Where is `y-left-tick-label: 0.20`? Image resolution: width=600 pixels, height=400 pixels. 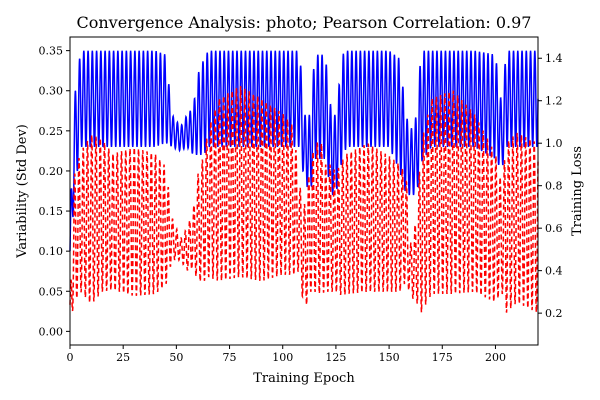 y-left-tick-label: 0.20 is located at coordinates (51, 171).